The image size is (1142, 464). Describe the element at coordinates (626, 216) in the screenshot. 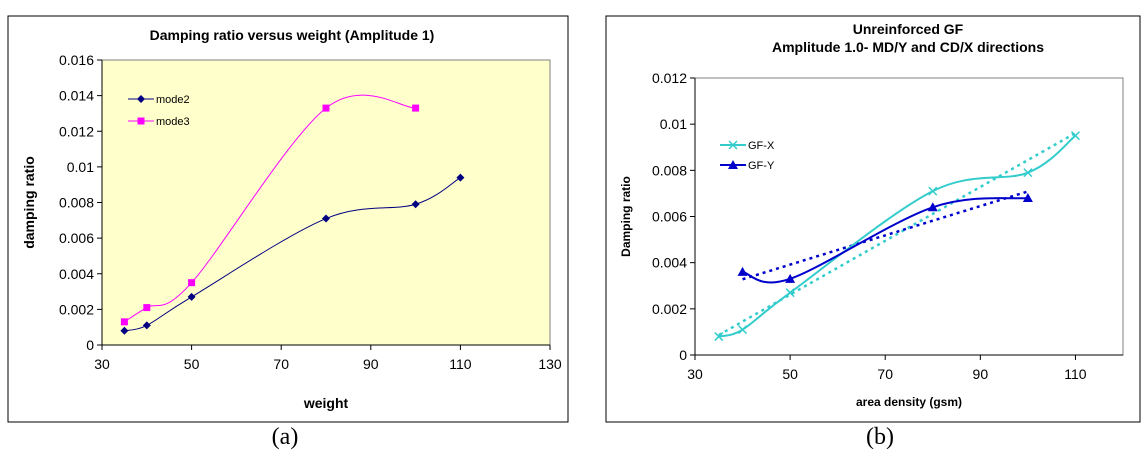

I see `y-axis-title: Damping ratio` at that location.